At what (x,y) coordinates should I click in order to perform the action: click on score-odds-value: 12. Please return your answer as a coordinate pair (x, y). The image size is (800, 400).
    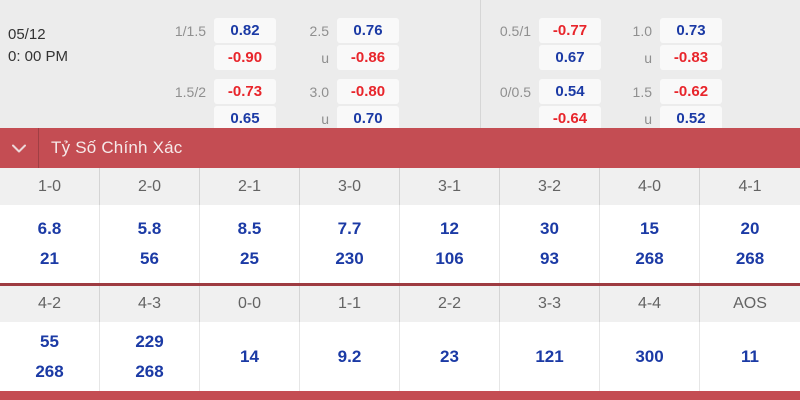
    Looking at the image, I should click on (449, 228).